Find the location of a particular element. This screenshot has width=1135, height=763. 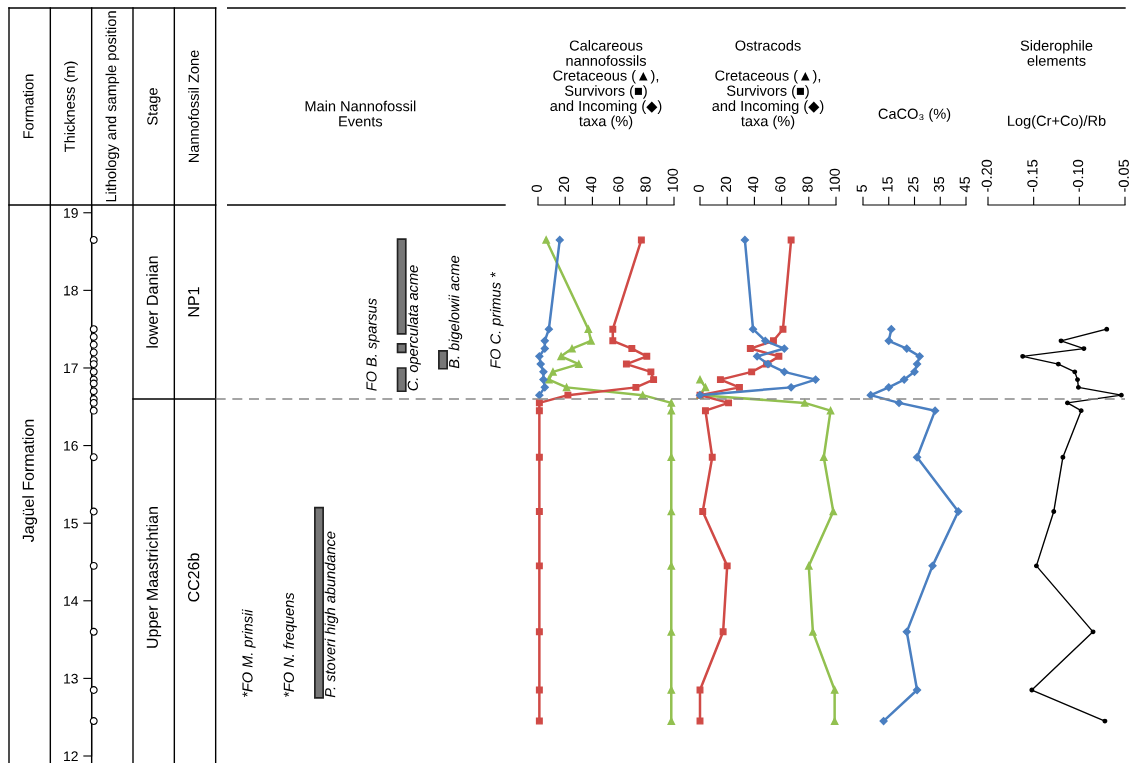

x-tick-label: 5 is located at coordinates (861, 188).